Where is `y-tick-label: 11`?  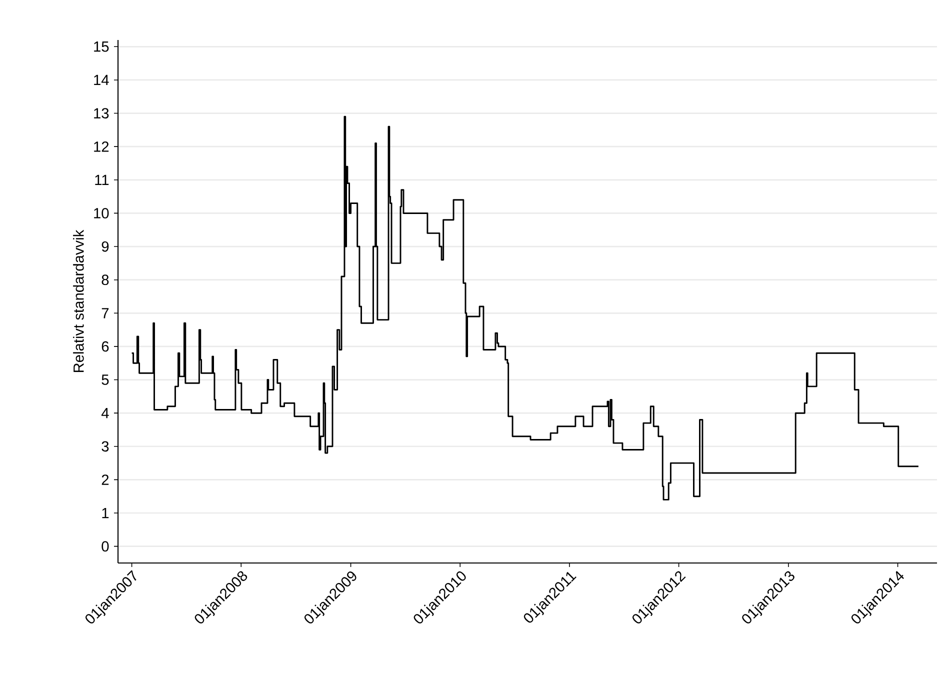 y-tick-label: 11 is located at coordinates (102, 179).